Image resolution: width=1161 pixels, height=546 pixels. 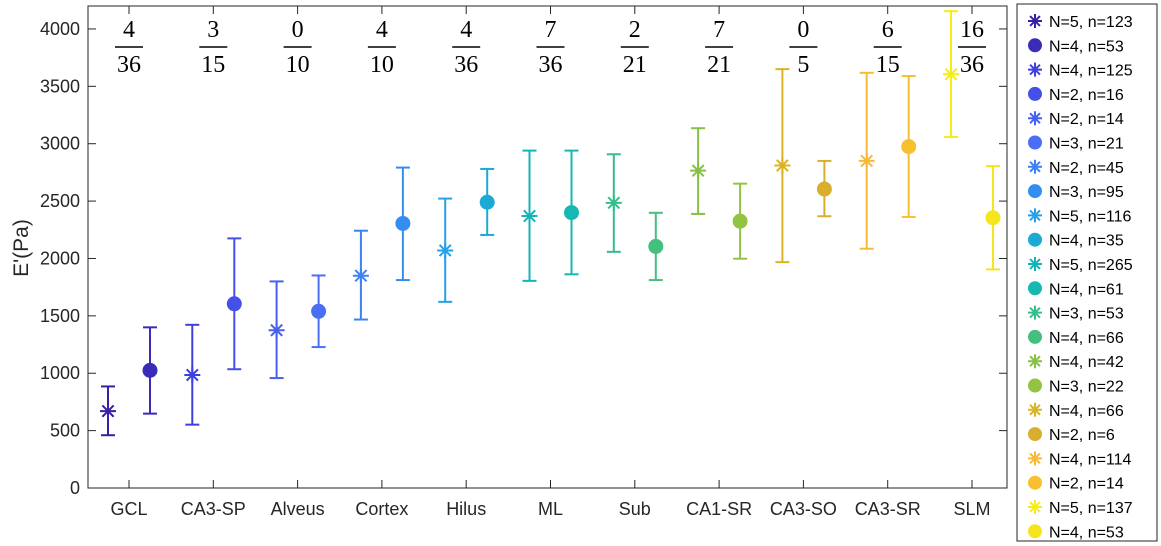 I want to click on legend-entry: N=4, n=114, so click(x=1080, y=459).